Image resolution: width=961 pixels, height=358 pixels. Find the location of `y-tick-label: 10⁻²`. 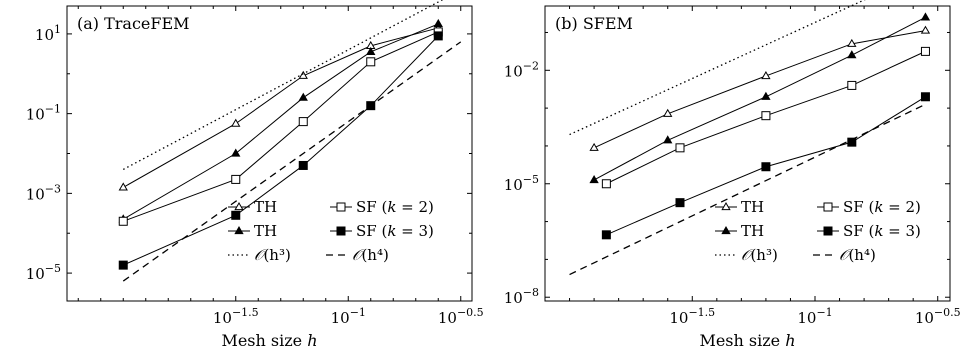

y-tick-label: 10⁻² is located at coordinates (521, 69).